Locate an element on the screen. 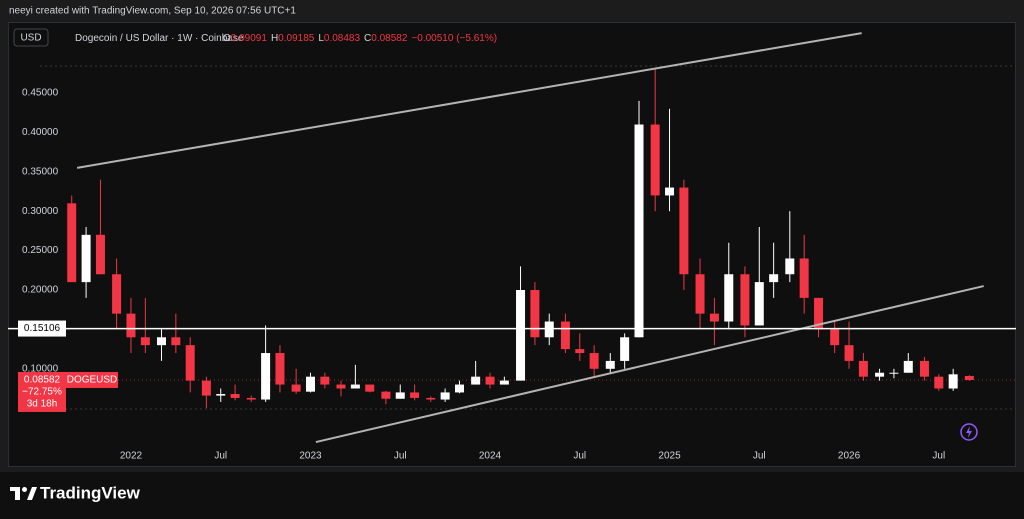 The height and width of the screenshot is (519, 1024). legend-title: Dogecoin / US Dollar · 1W · Coinbase is located at coordinates (159, 38).